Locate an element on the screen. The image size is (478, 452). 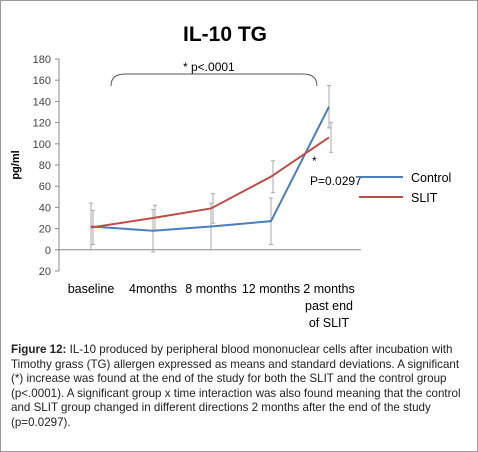
x-tick-label: 12 months is located at coordinates (271, 289).